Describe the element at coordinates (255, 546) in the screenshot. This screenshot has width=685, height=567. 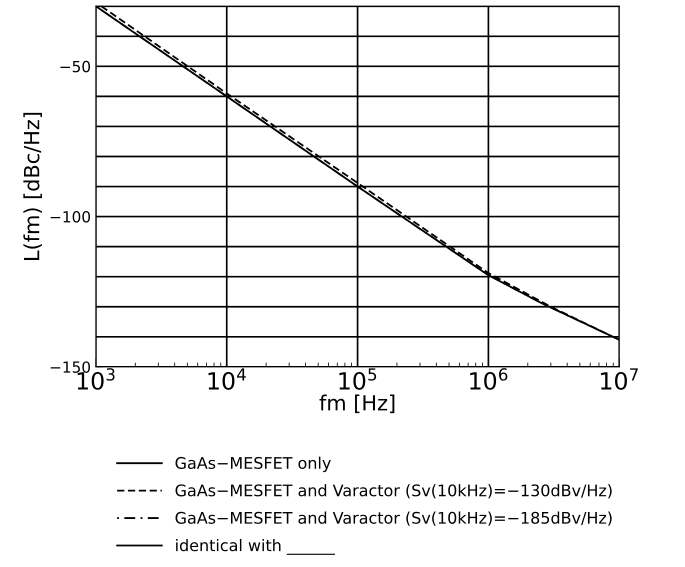
I see `text: identical with ______` at that location.